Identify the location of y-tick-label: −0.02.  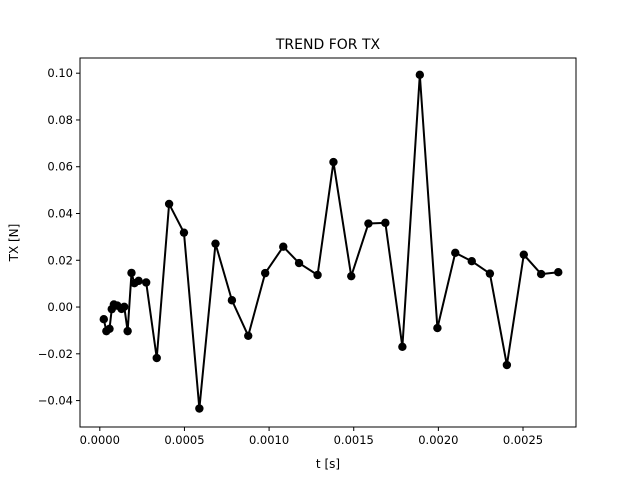
(55, 354).